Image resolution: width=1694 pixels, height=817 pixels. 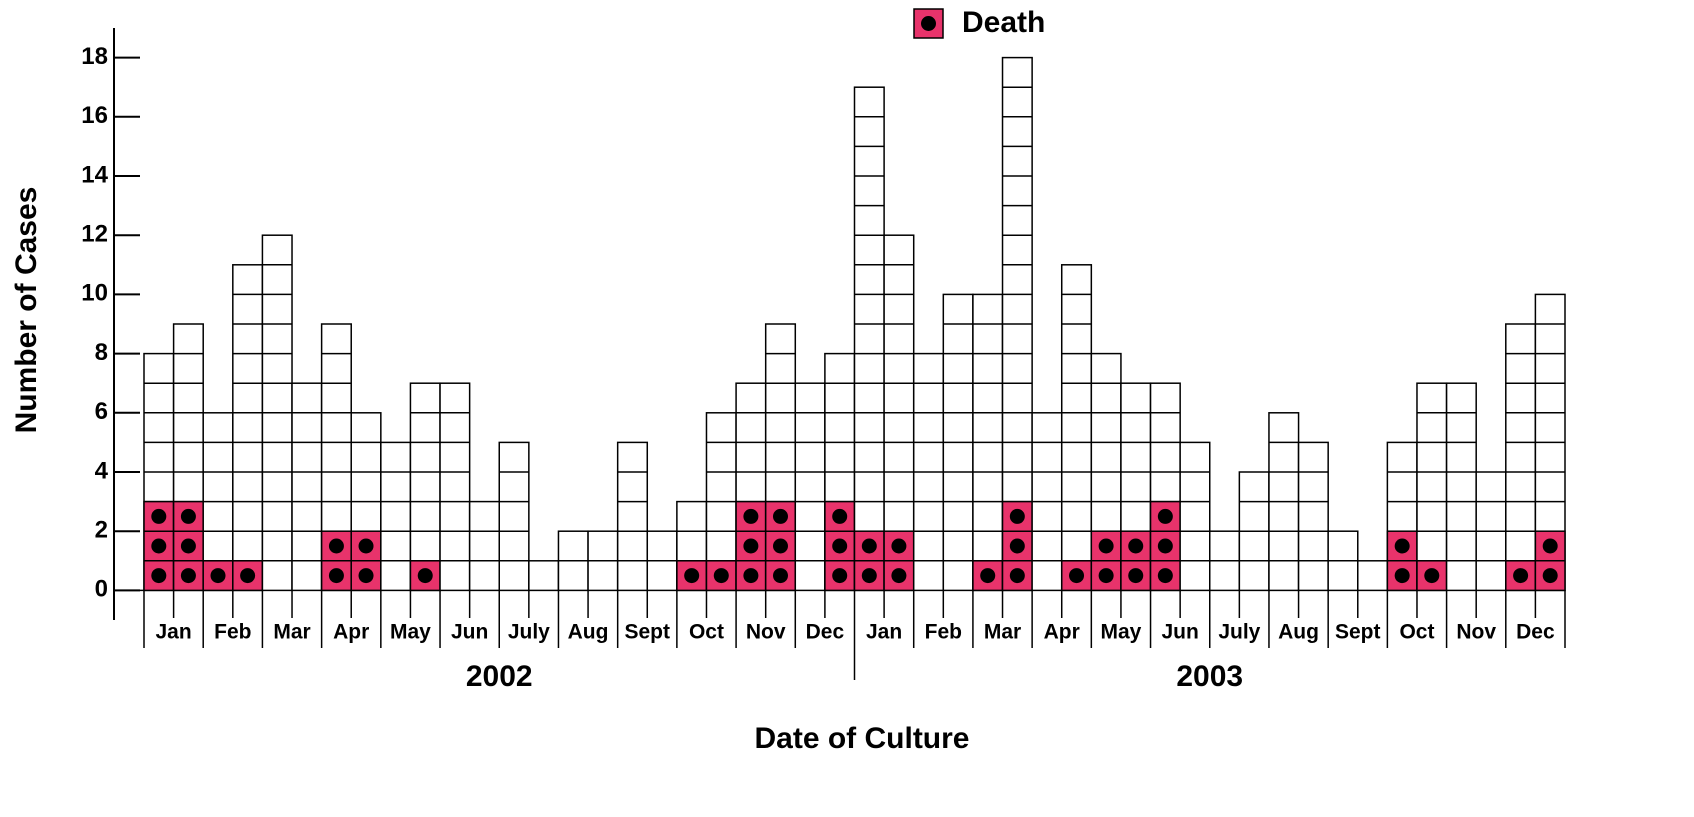 I want to click on legend-swatch, so click(x=928, y=23).